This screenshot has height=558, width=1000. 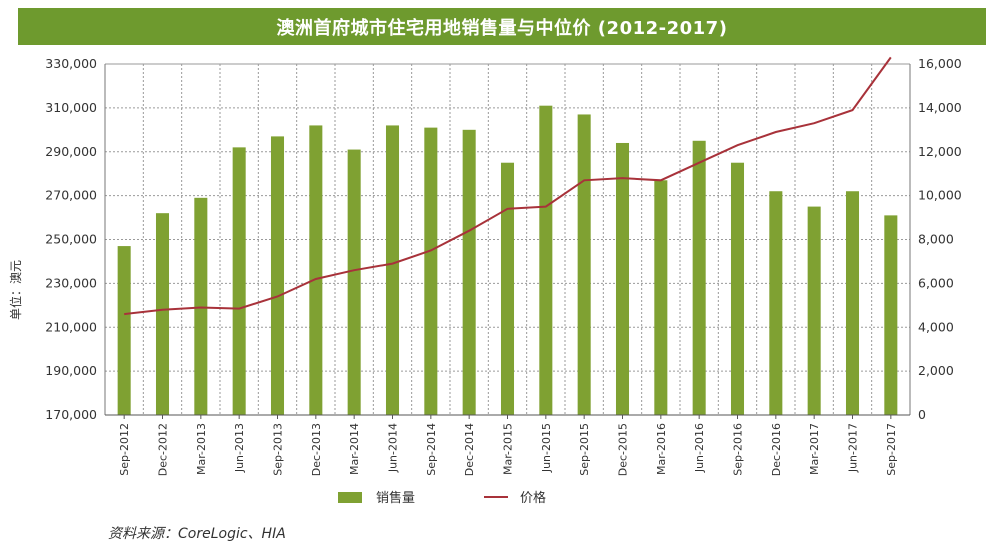 I want to click on y-tick-label-right: 10,000, so click(x=940, y=195).